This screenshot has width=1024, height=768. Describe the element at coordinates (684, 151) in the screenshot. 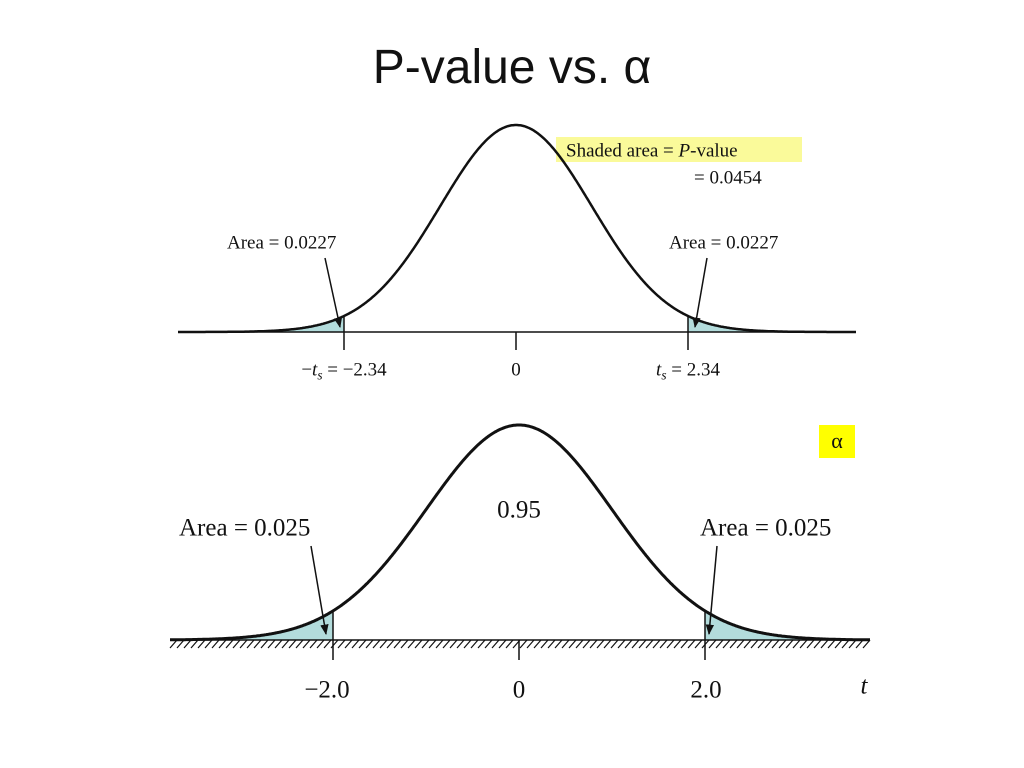

I see `text: P` at that location.